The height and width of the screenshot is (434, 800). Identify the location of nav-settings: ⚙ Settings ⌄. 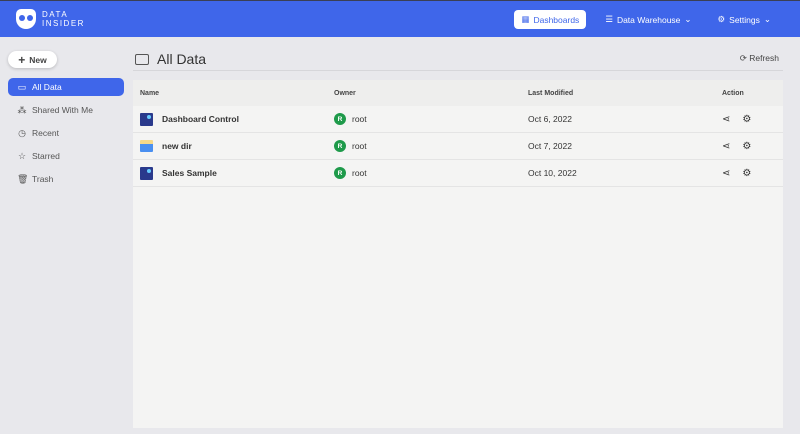
(744, 19).